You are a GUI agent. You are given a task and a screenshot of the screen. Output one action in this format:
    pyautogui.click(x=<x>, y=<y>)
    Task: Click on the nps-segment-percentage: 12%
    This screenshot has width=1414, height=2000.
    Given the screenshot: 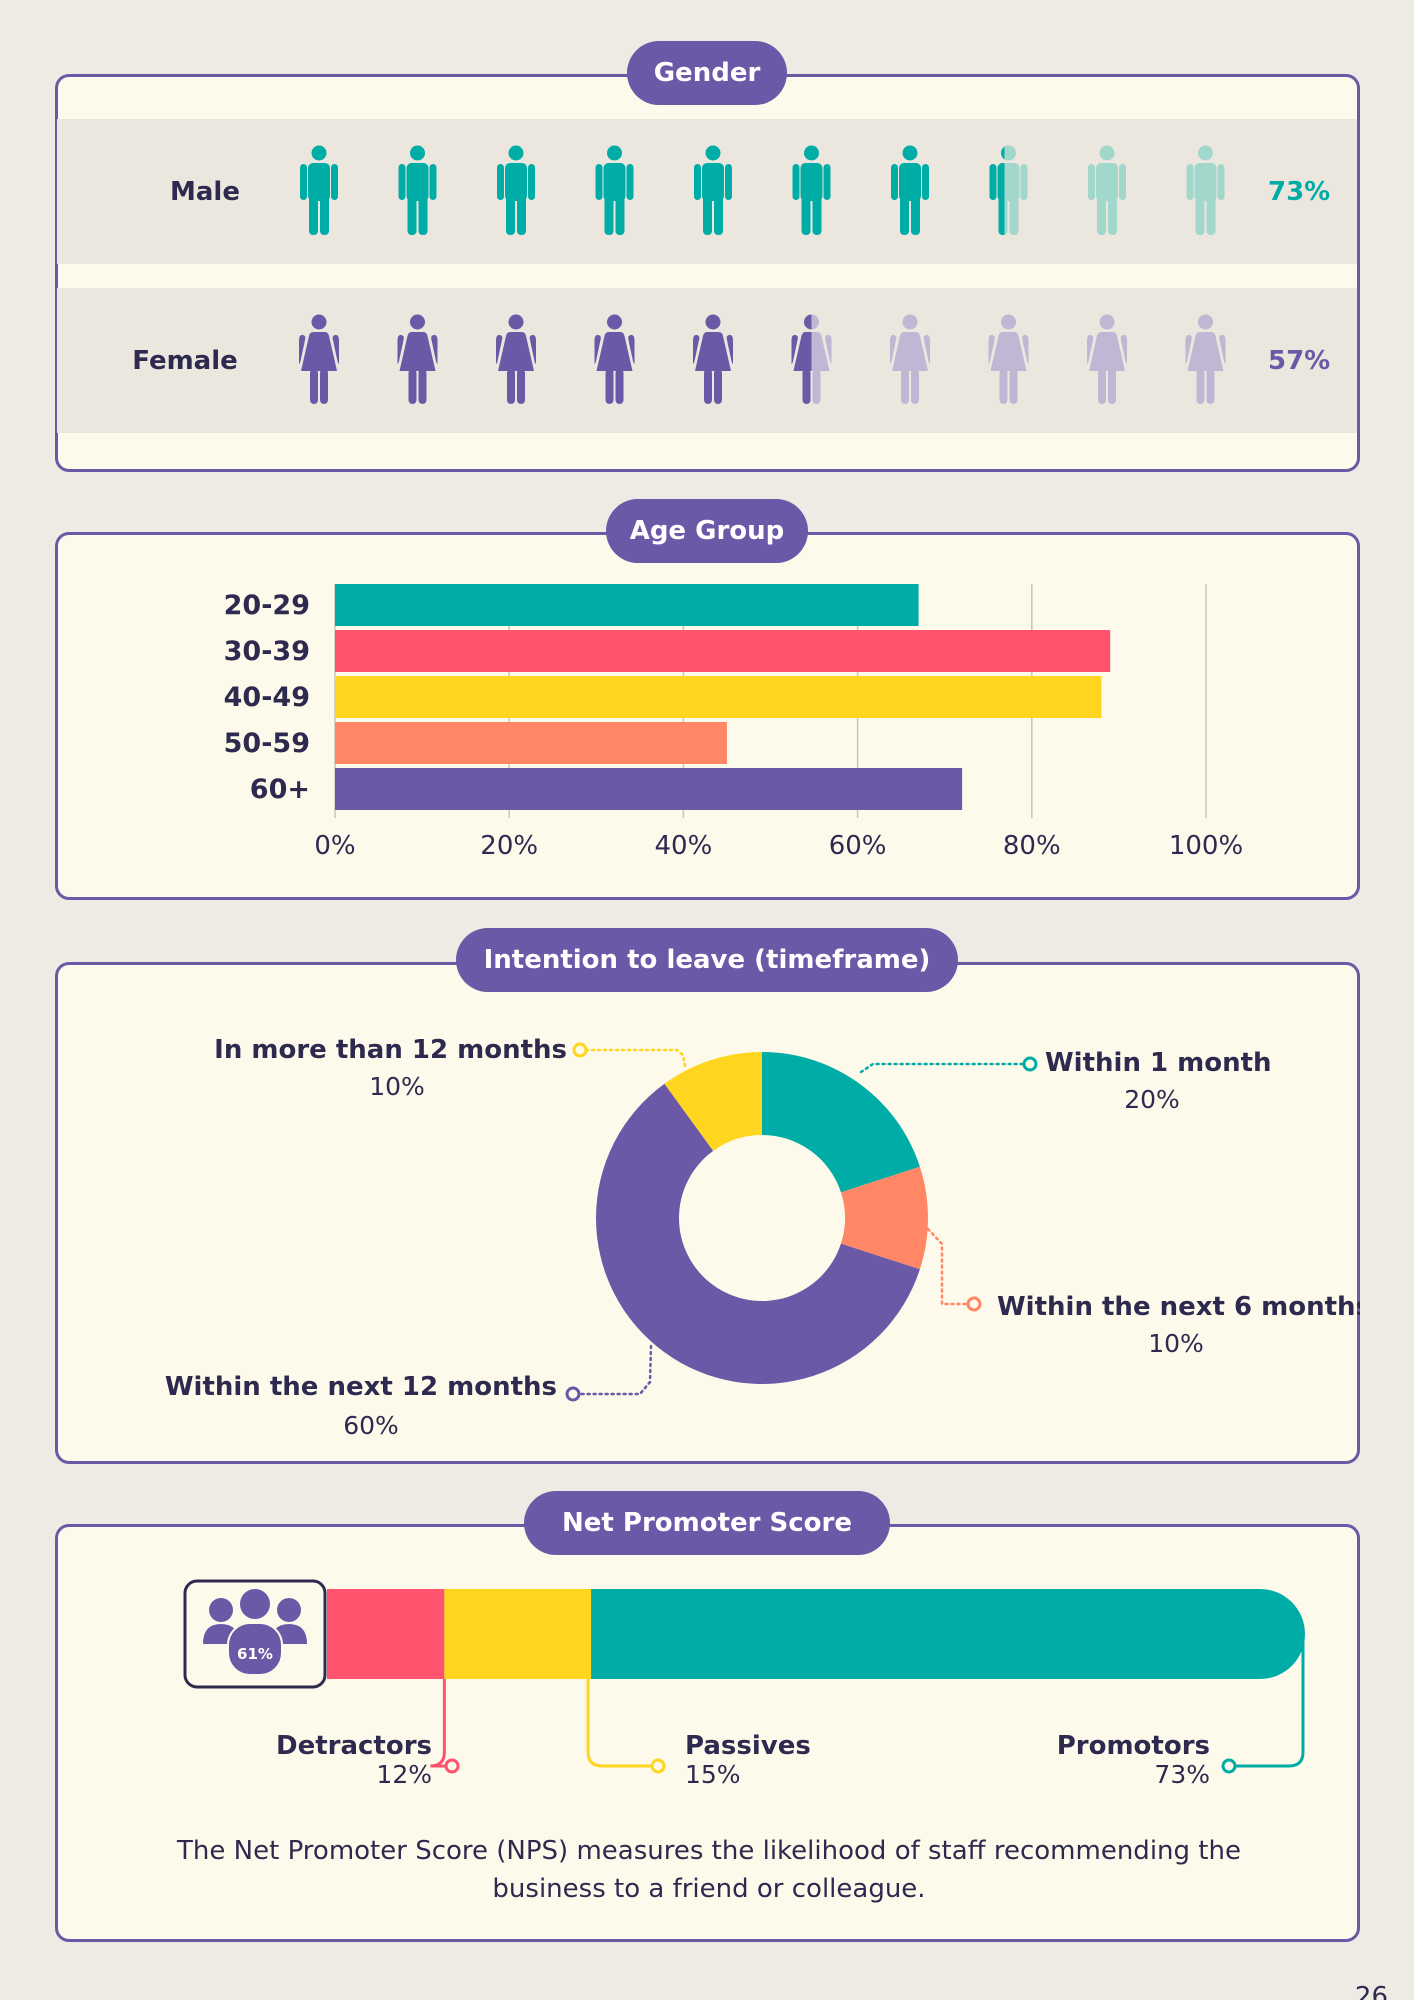 What is the action you would take?
    pyautogui.click(x=404, y=1774)
    